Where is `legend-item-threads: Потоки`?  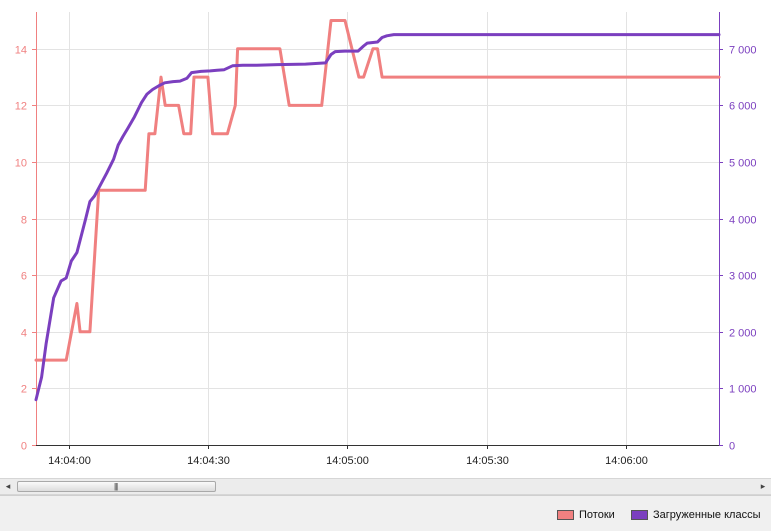
legend-item-threads: Потоки is located at coordinates (586, 515).